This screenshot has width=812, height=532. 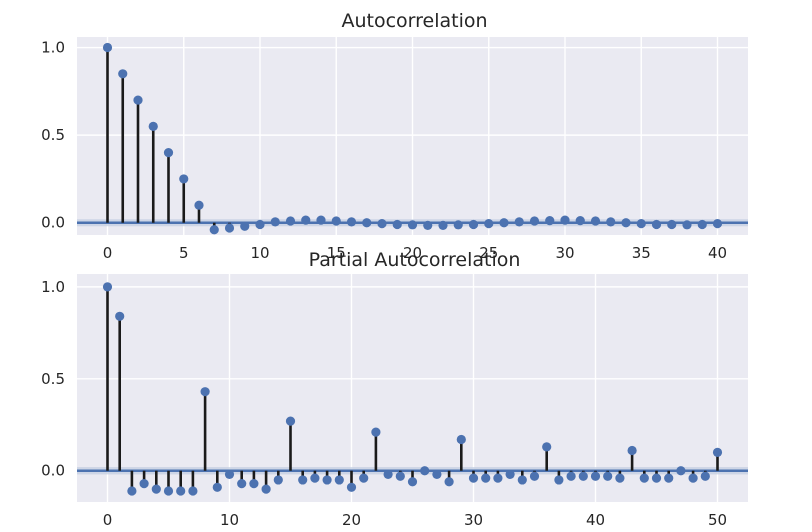 What do you see at coordinates (259, 253) in the screenshot?
I see `acf-x-tick-label: 10` at bounding box center [259, 253].